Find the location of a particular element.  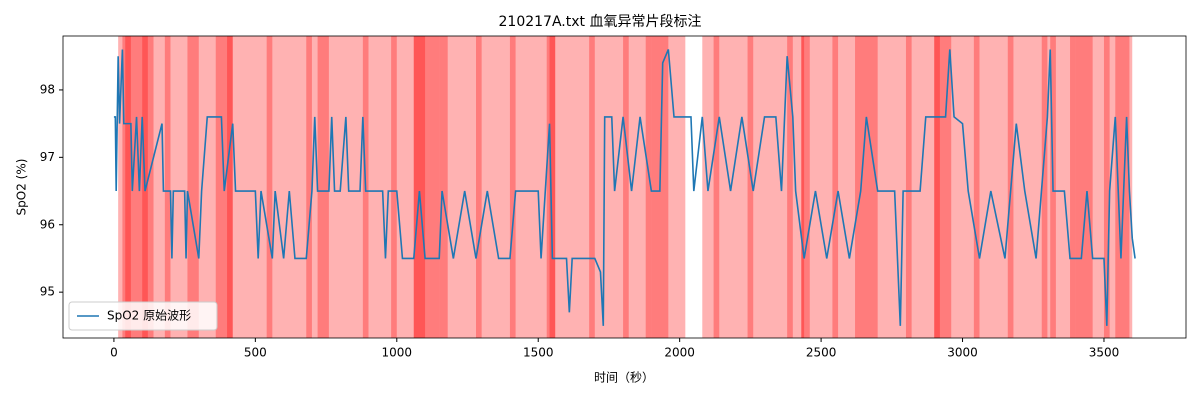

x-axis-label: 时间（秒） is located at coordinates (624, 378).